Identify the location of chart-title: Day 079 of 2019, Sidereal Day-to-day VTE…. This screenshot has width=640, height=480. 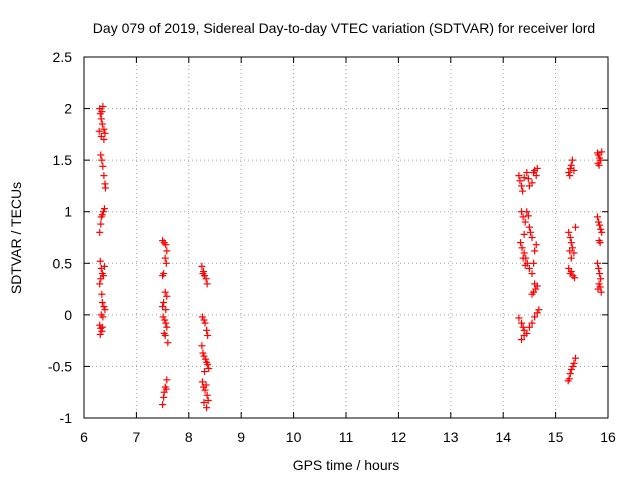
(344, 28).